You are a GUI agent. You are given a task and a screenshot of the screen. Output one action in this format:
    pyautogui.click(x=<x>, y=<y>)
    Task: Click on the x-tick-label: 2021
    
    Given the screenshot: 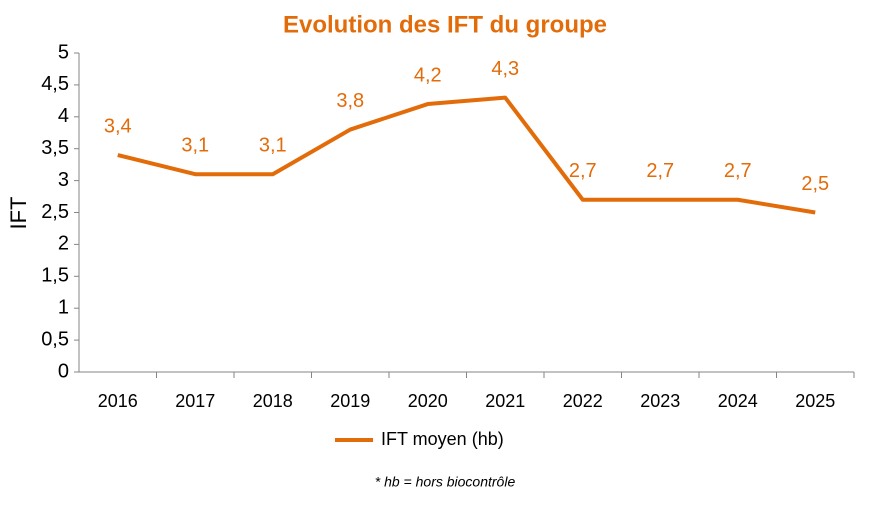 What is the action you would take?
    pyautogui.click(x=505, y=401)
    